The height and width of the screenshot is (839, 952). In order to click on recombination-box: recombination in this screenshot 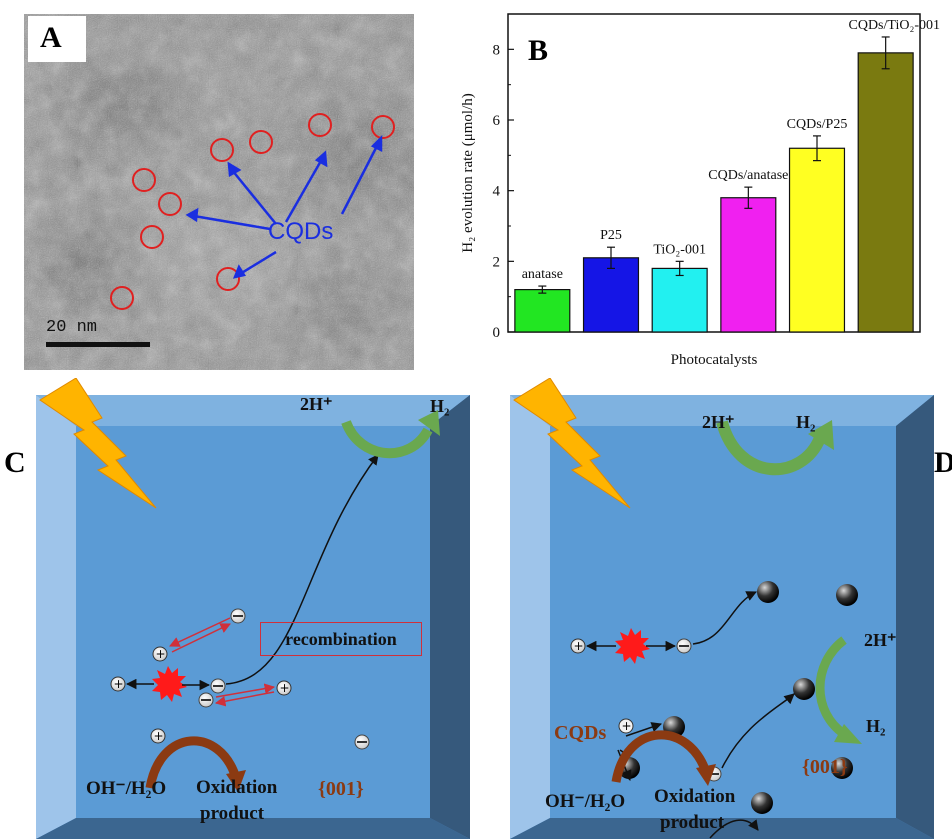, I will do `click(341, 639)`.